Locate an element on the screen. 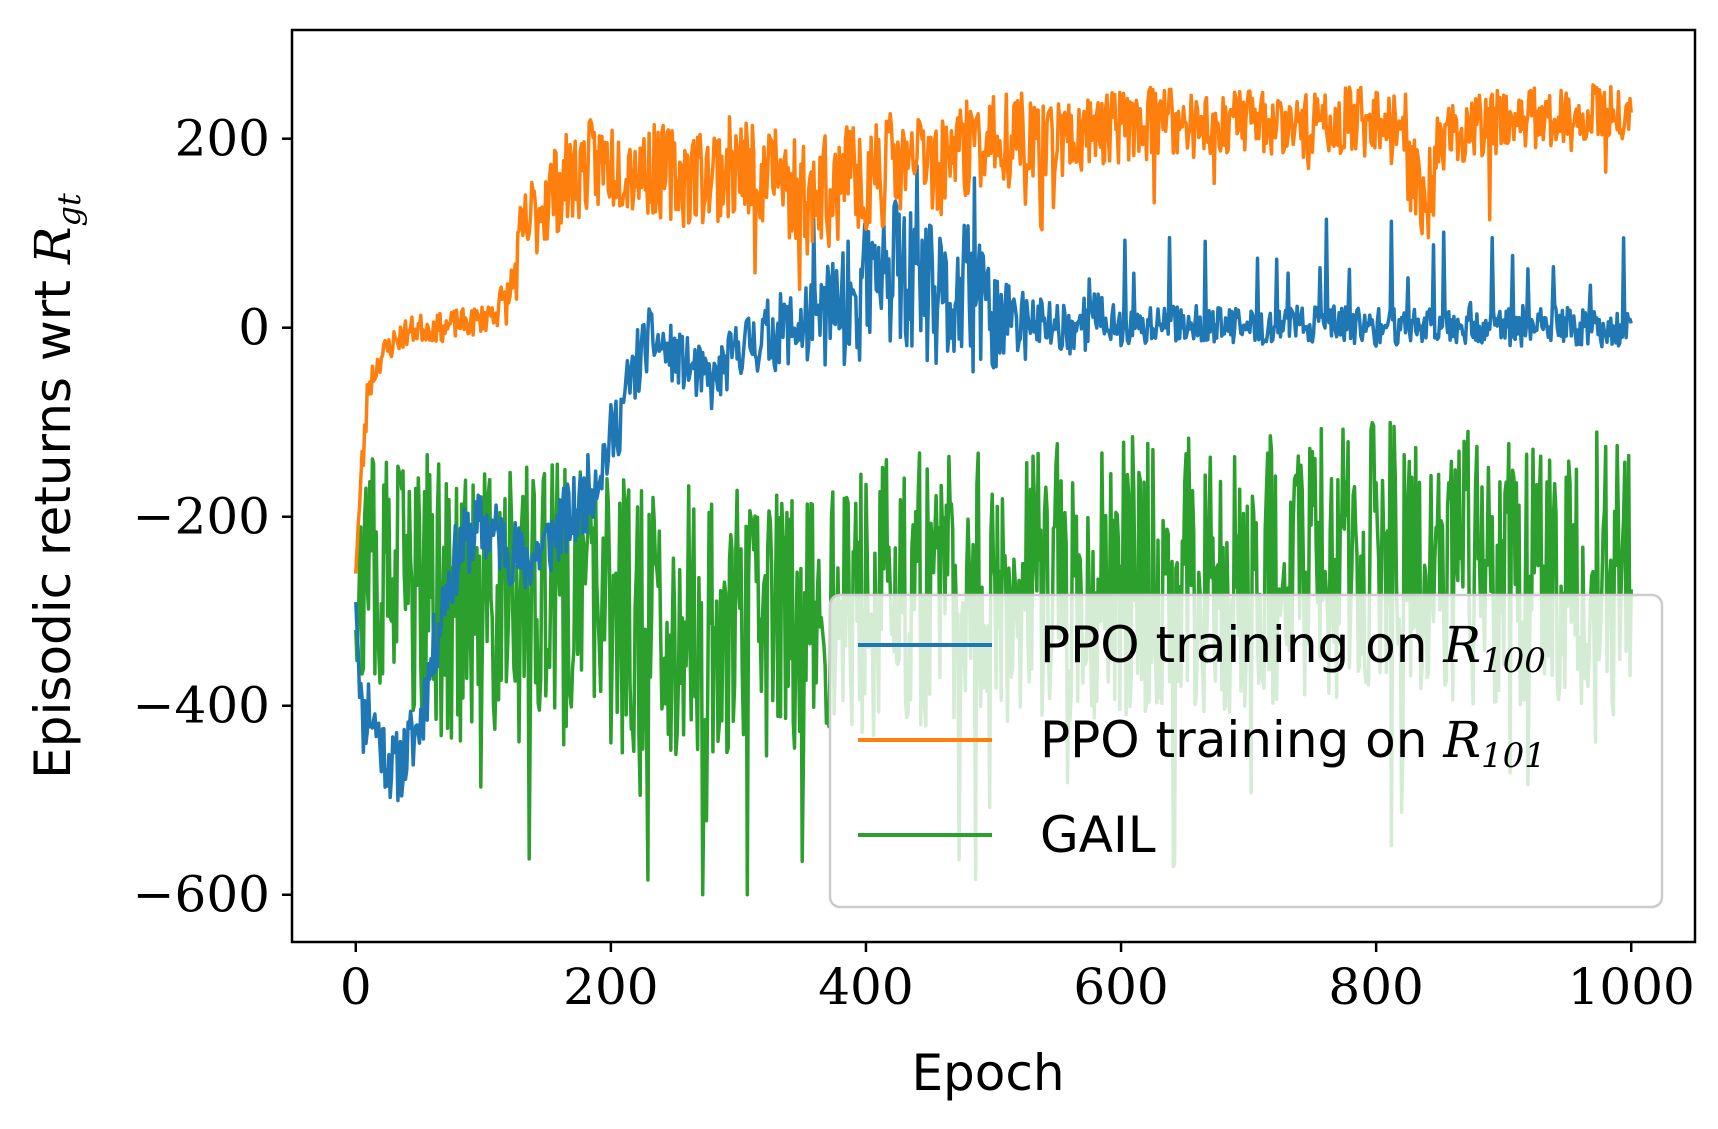  y-tick-label: −400 is located at coordinates (201, 706).